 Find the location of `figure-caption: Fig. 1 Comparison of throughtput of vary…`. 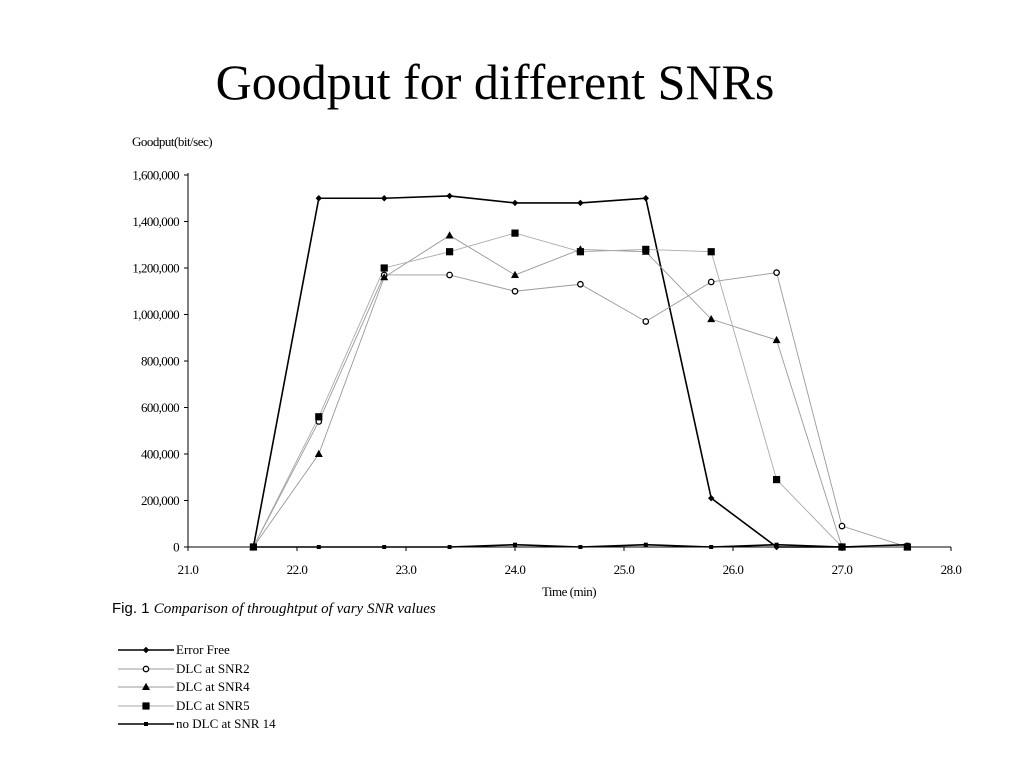

figure-caption: Fig. 1 Comparison of throughtput of vary… is located at coordinates (274, 608).